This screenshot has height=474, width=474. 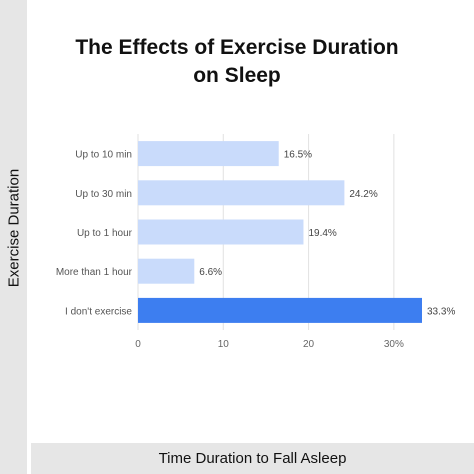 What do you see at coordinates (394, 344) in the screenshot?
I see `x-tick-label: 30%` at bounding box center [394, 344].